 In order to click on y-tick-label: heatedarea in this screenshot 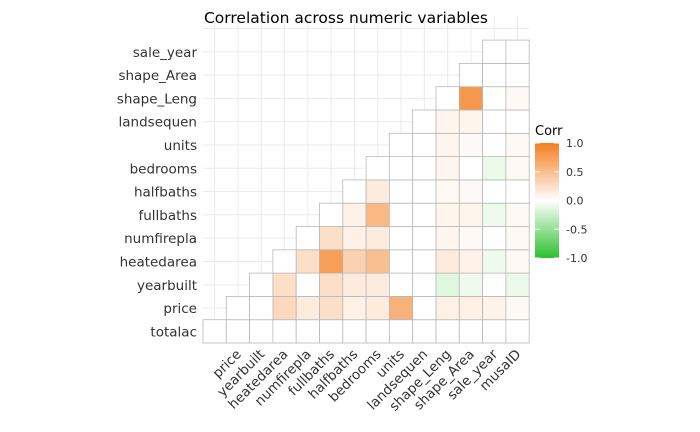, I will do `click(158, 262)`.